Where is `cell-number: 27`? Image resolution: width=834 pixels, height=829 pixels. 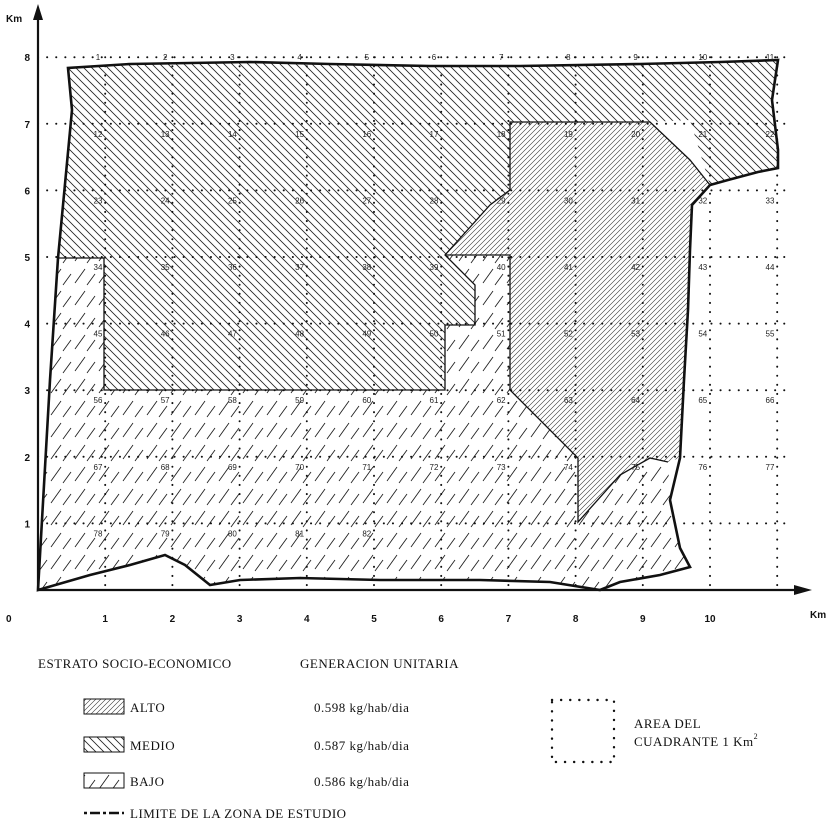 cell-number: 27 is located at coordinates (366, 200).